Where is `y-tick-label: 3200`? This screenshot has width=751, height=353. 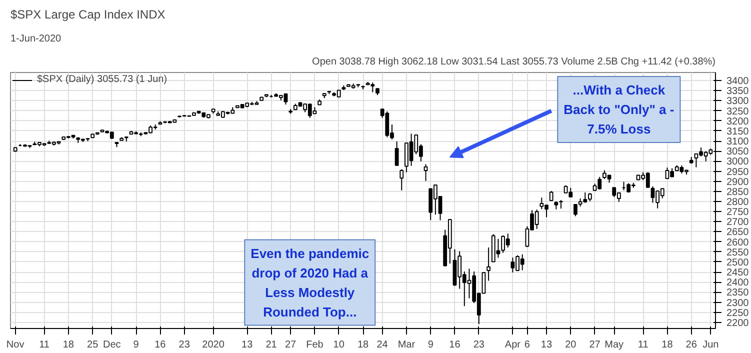
y-tick-label: 3200 is located at coordinates (738, 122).